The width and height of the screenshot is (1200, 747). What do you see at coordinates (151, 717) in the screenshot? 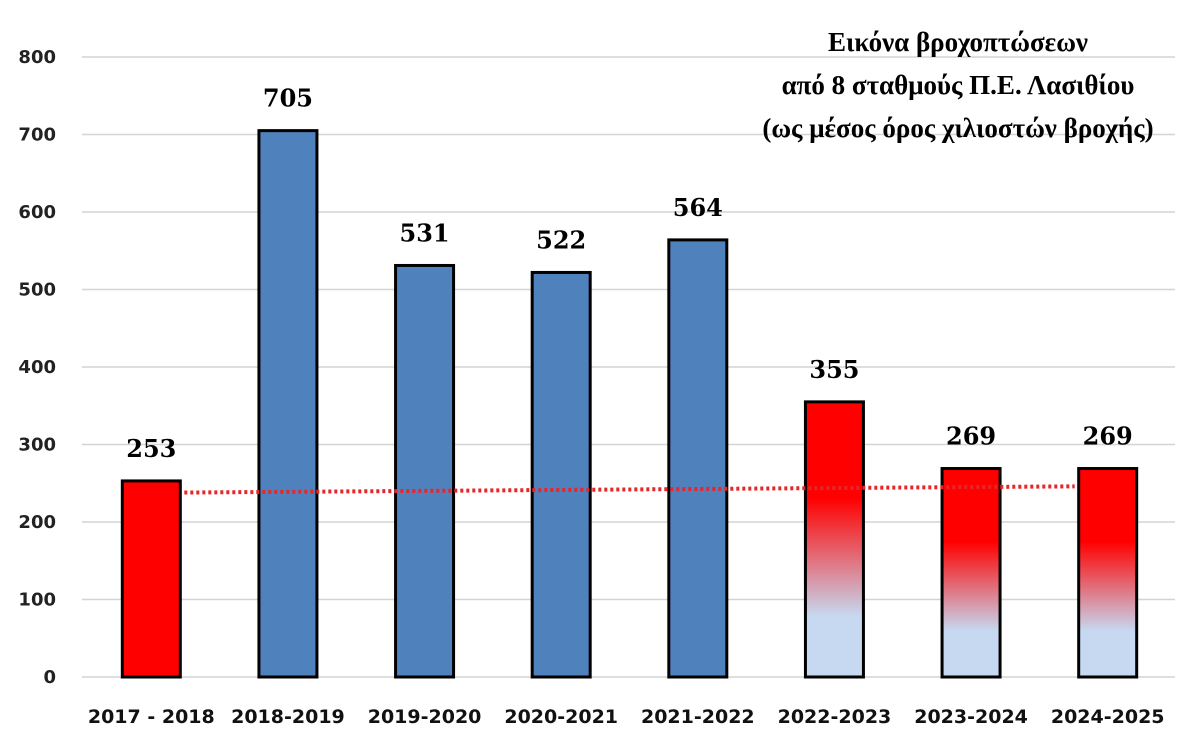
I see `x-tick-label: 2017 - 2018` at bounding box center [151, 717].